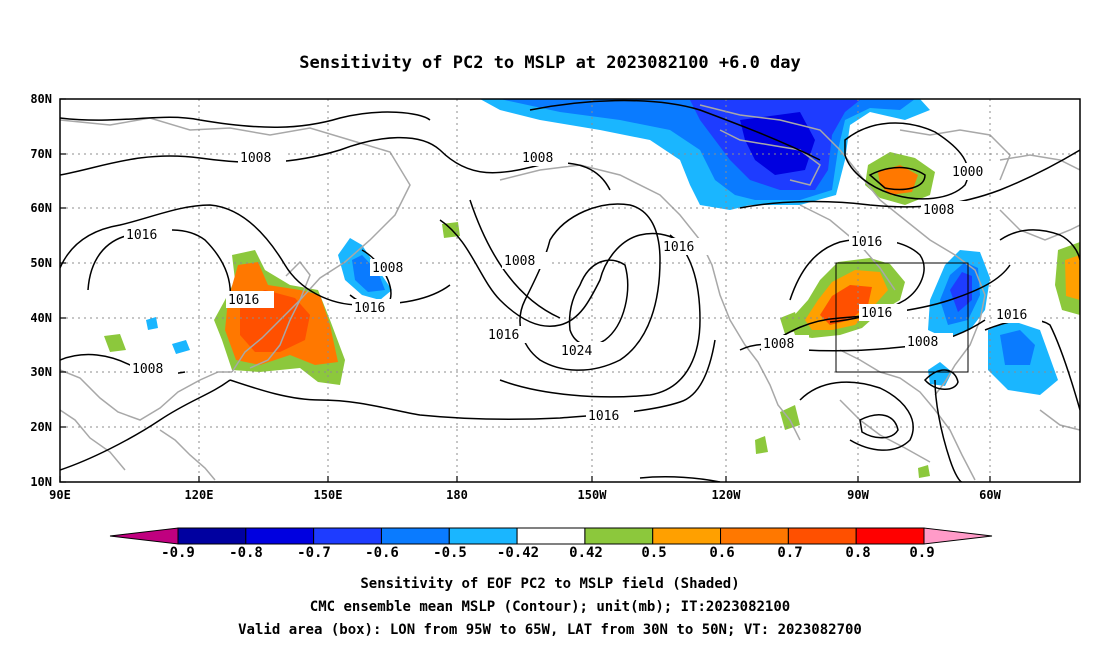 The width and height of the screenshot is (1100, 650). I want to click on shade-atlantic-negative-core, so click(961, 292).